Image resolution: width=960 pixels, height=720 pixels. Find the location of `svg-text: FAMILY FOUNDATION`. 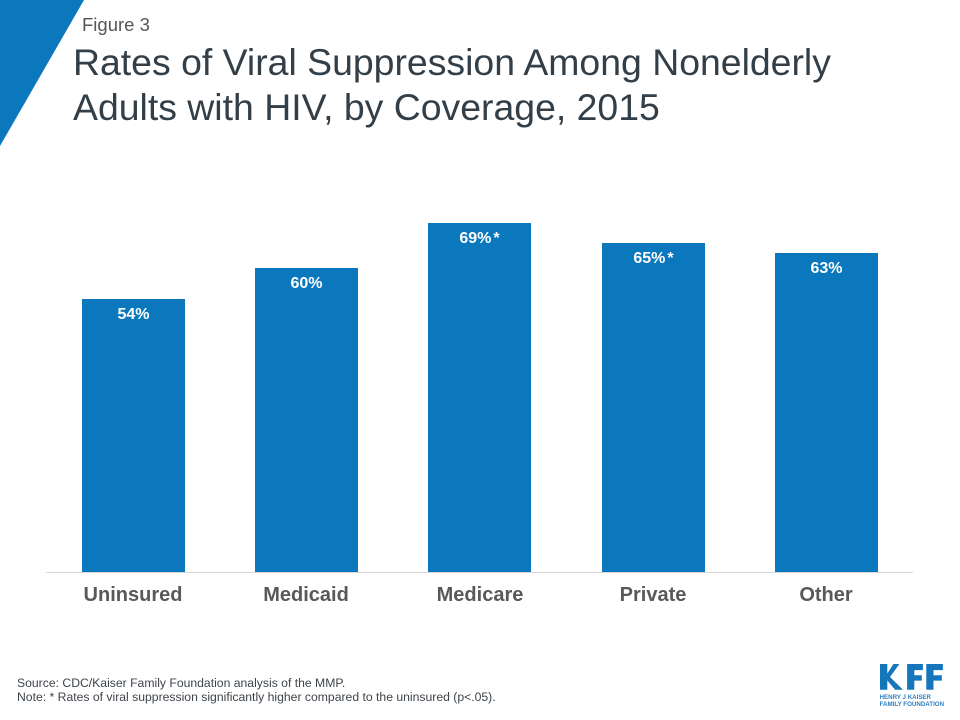

svg-text: FAMILY FOUNDATION is located at coordinates (912, 704).